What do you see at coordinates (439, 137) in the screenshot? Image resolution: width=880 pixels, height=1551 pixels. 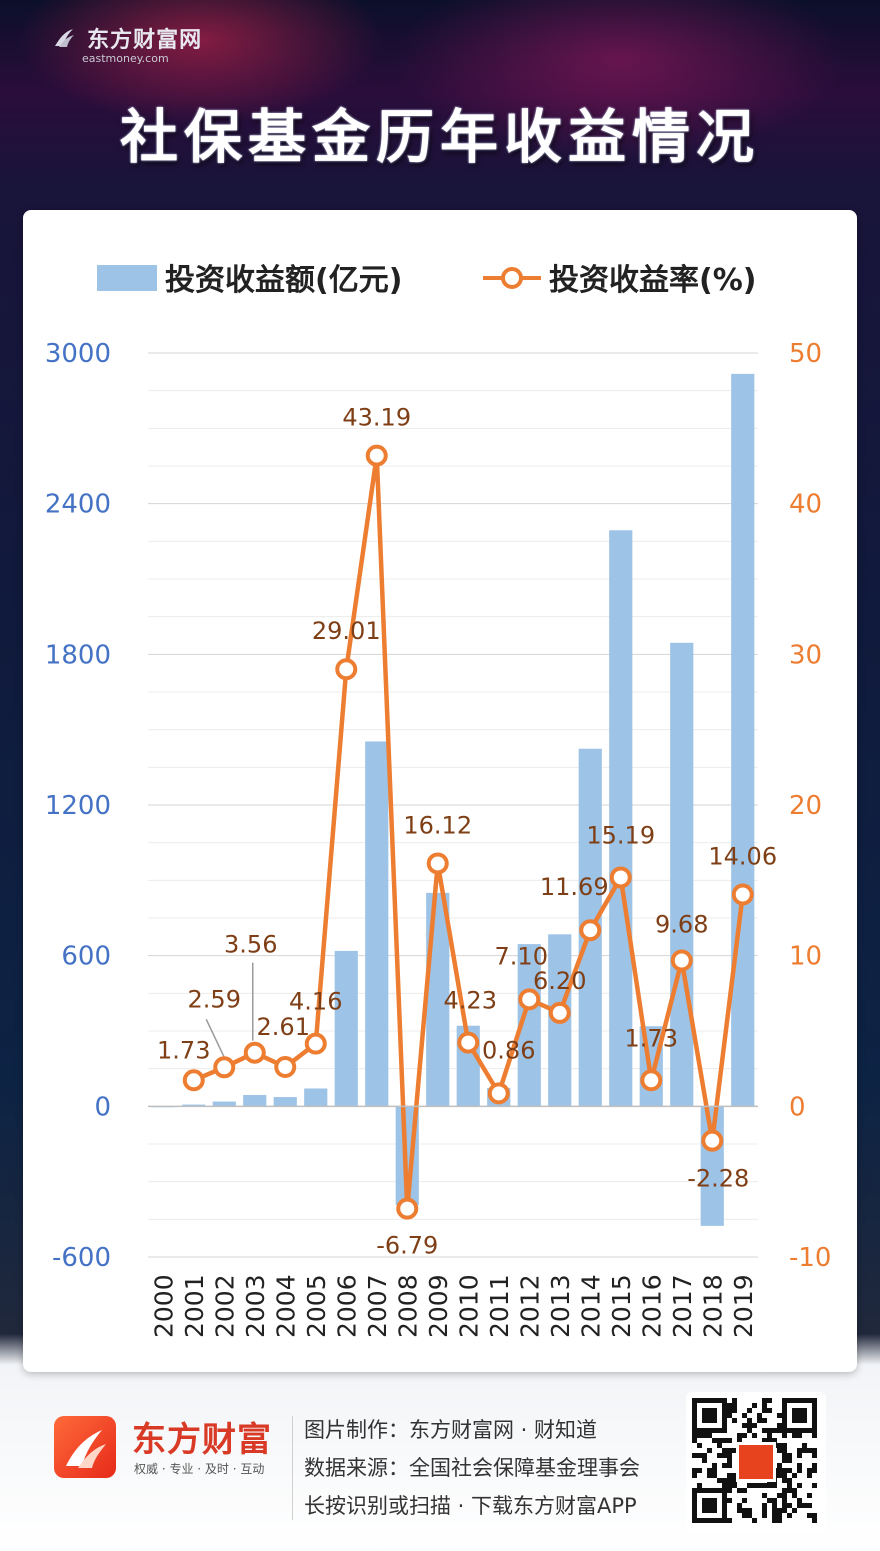 I see `page-title: 社保基金历年收益情况` at bounding box center [439, 137].